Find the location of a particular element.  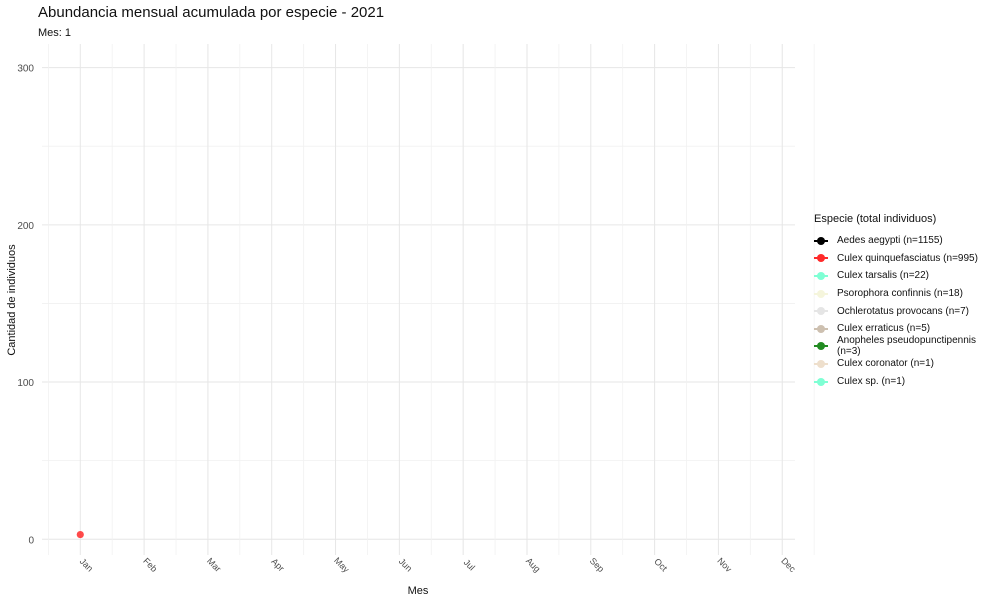

y-tick-label: 100 is located at coordinates (25, 383).